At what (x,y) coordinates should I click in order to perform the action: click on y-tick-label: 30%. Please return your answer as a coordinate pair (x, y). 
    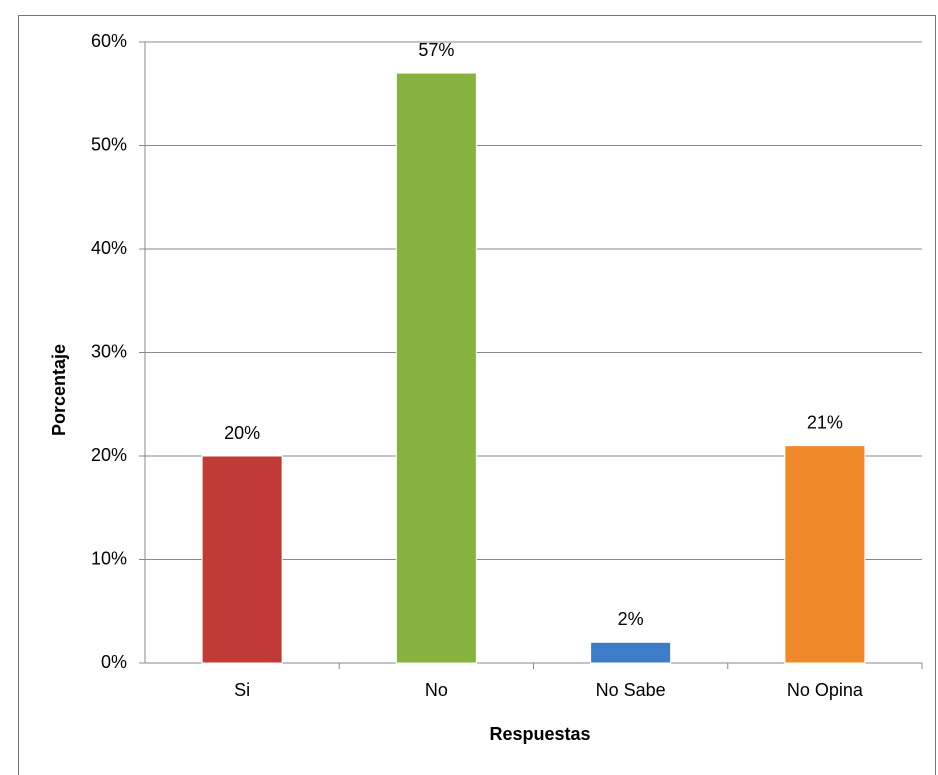
    Looking at the image, I should click on (109, 351).